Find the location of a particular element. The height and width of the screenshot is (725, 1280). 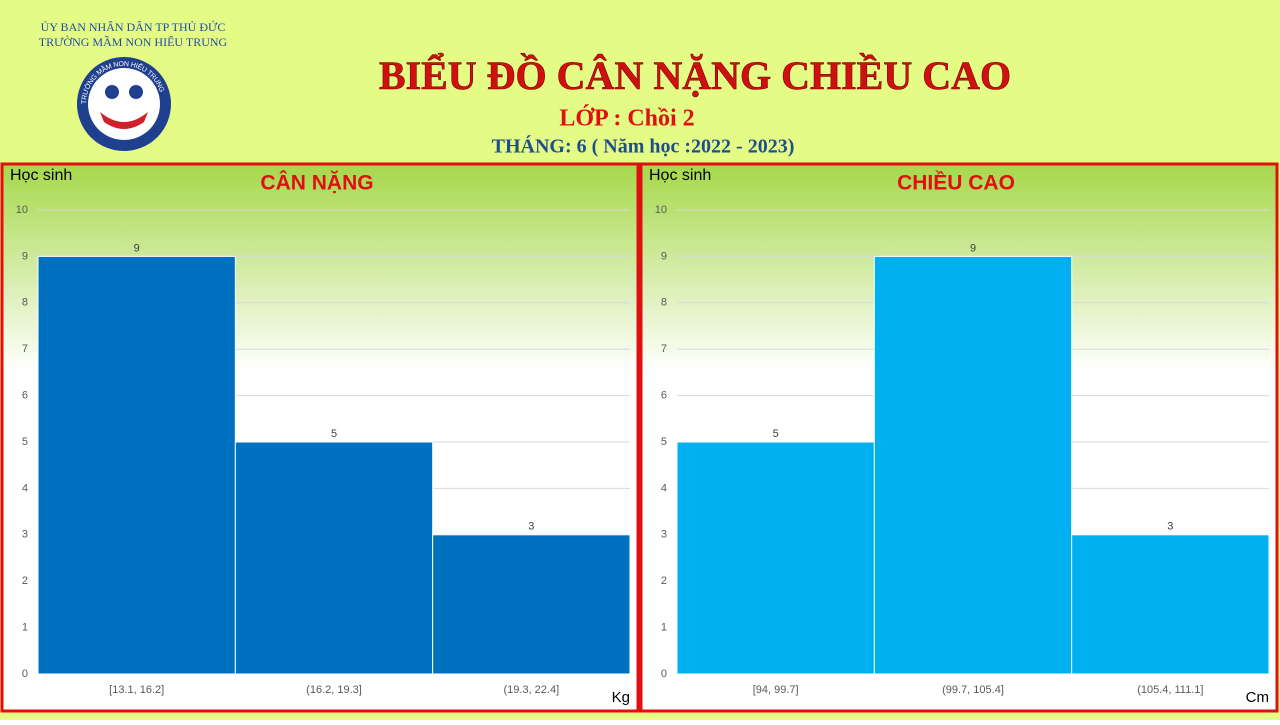

logo: TRƯỜNG MẦM NON HIẾU TRUNG is located at coordinates (124, 104).